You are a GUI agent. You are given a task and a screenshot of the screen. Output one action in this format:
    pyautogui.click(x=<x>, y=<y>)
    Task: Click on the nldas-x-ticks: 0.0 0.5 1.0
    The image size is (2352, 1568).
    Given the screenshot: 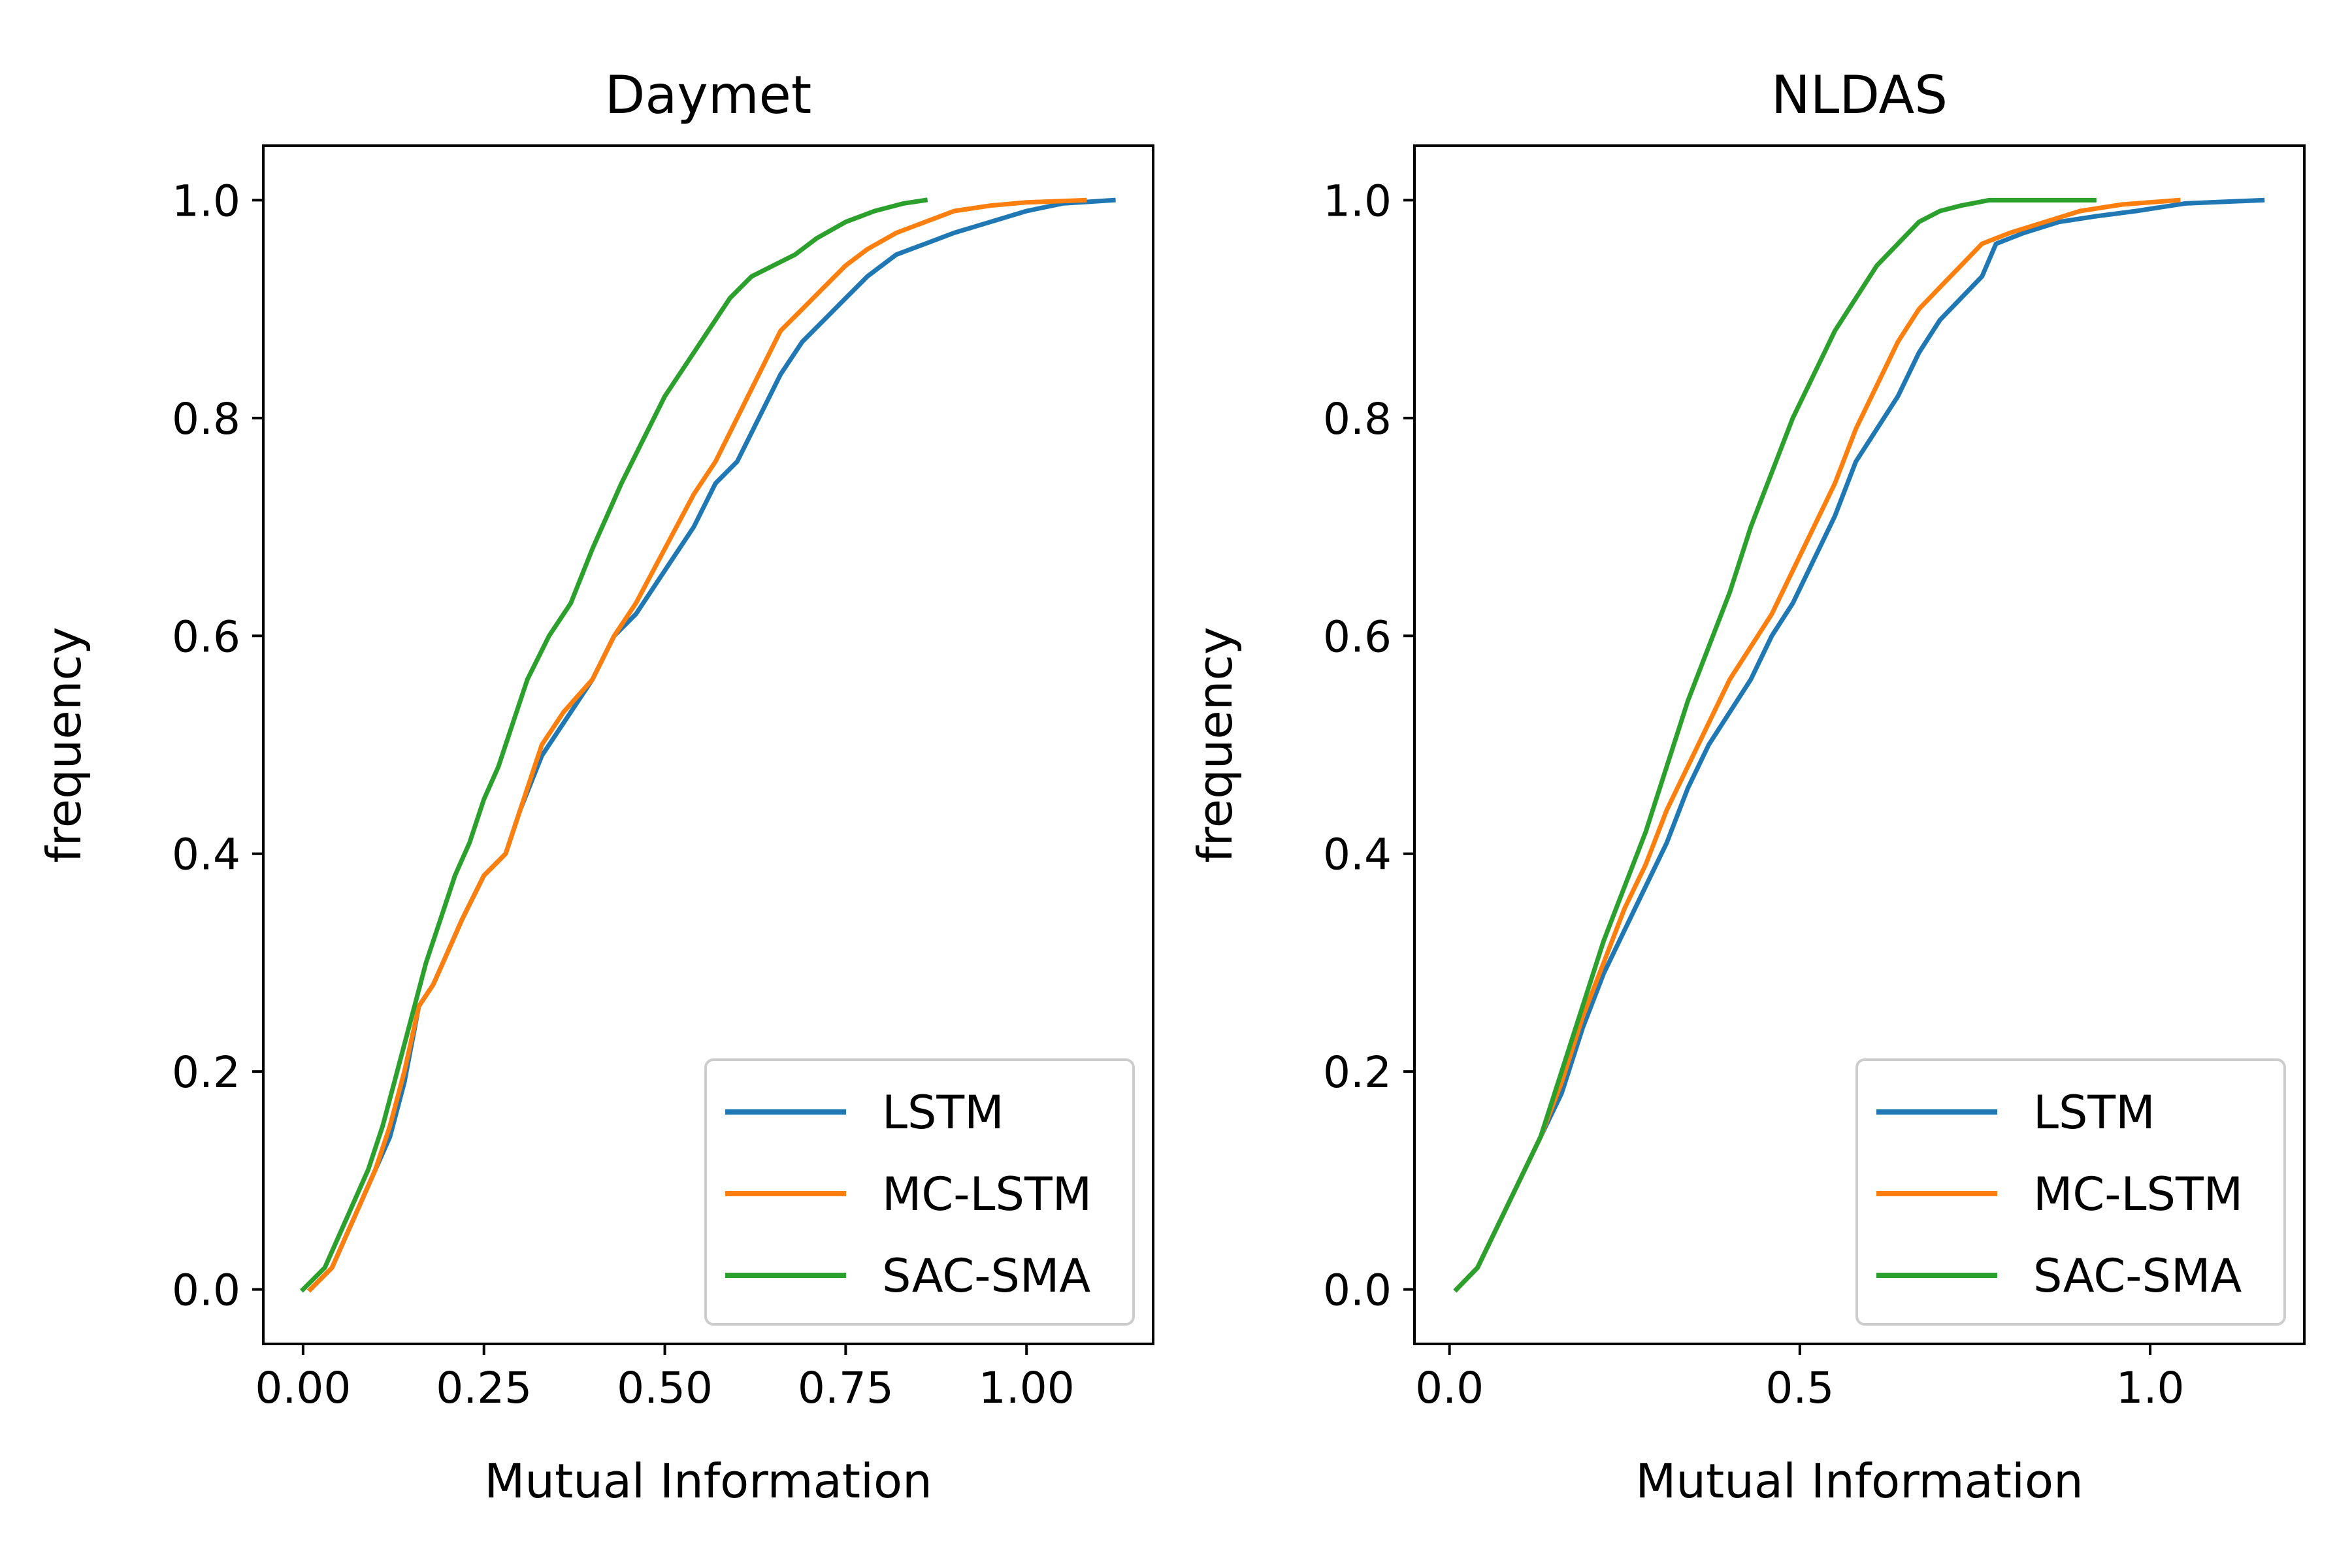 What is the action you would take?
    pyautogui.click(x=1800, y=1378)
    